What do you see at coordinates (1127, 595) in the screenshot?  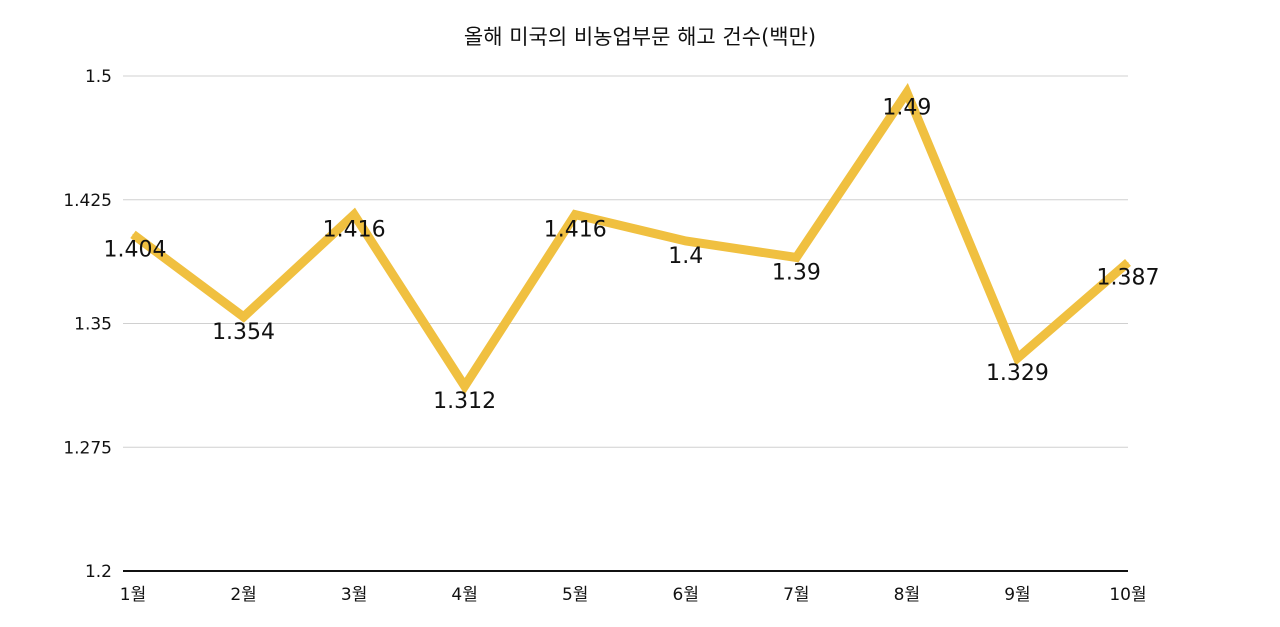 I see `x-tick-label: 10월` at bounding box center [1127, 595].